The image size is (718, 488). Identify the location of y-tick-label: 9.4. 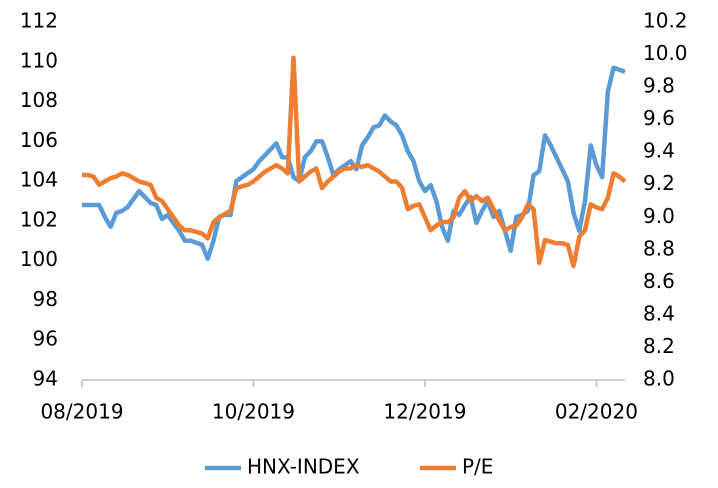
(659, 151).